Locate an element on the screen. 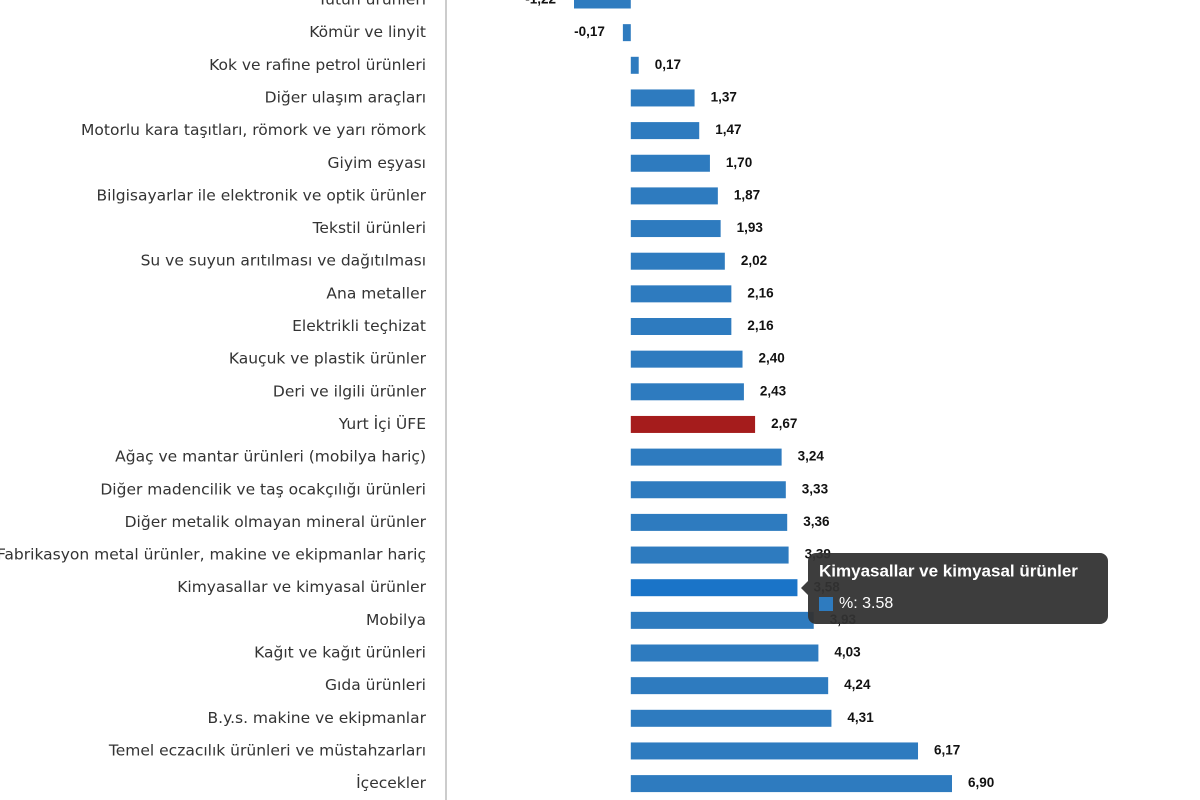 Image resolution: width=1200 pixels, height=800 pixels. value-label: 4,03 is located at coordinates (847, 652).